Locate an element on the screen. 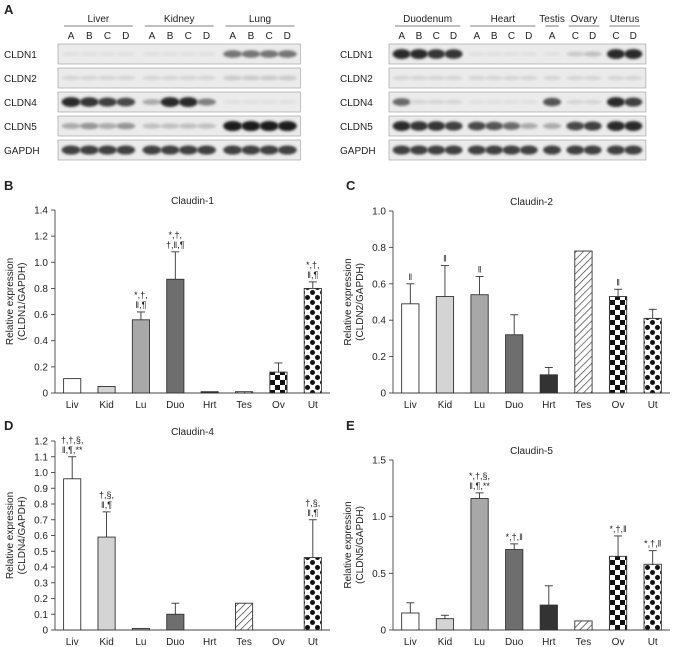 The height and width of the screenshot is (647, 673). bar-lu-gray is located at coordinates (140, 356).